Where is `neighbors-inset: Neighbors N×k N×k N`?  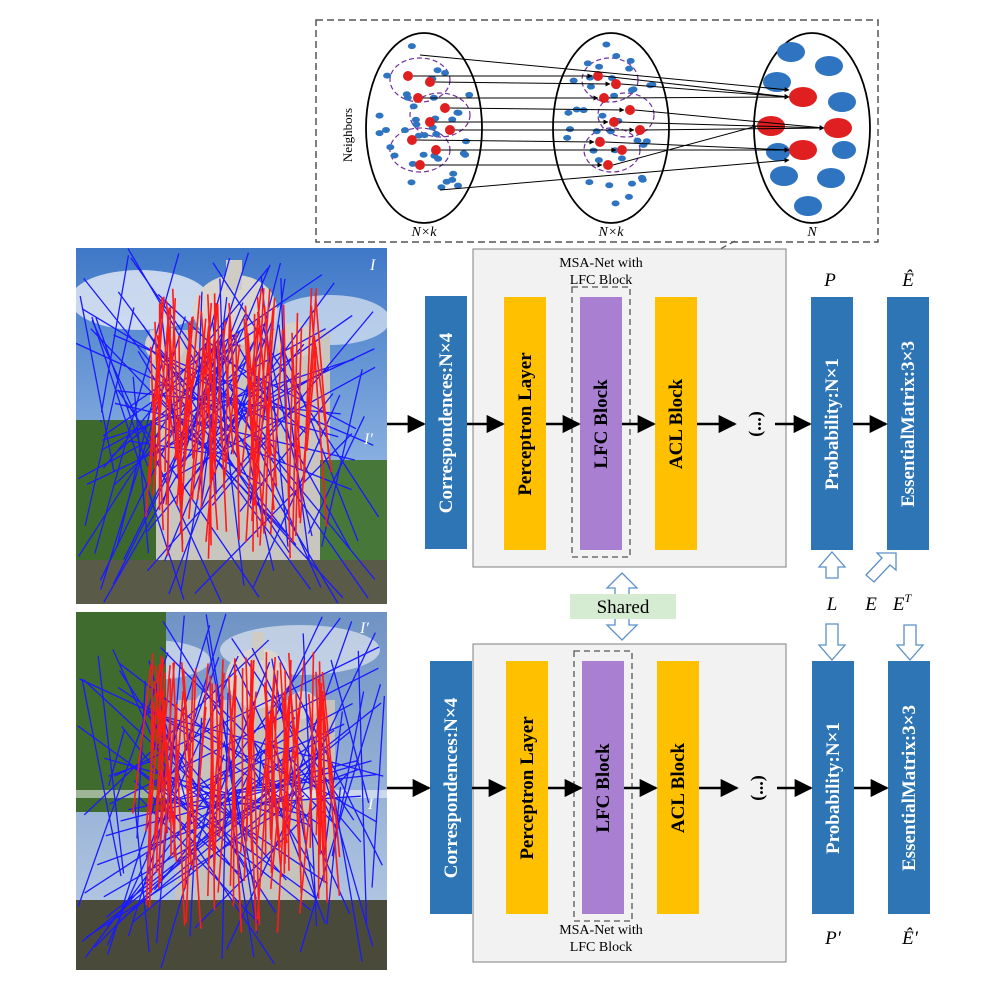 neighbors-inset: Neighbors N×k N×k N is located at coordinates (597, 131).